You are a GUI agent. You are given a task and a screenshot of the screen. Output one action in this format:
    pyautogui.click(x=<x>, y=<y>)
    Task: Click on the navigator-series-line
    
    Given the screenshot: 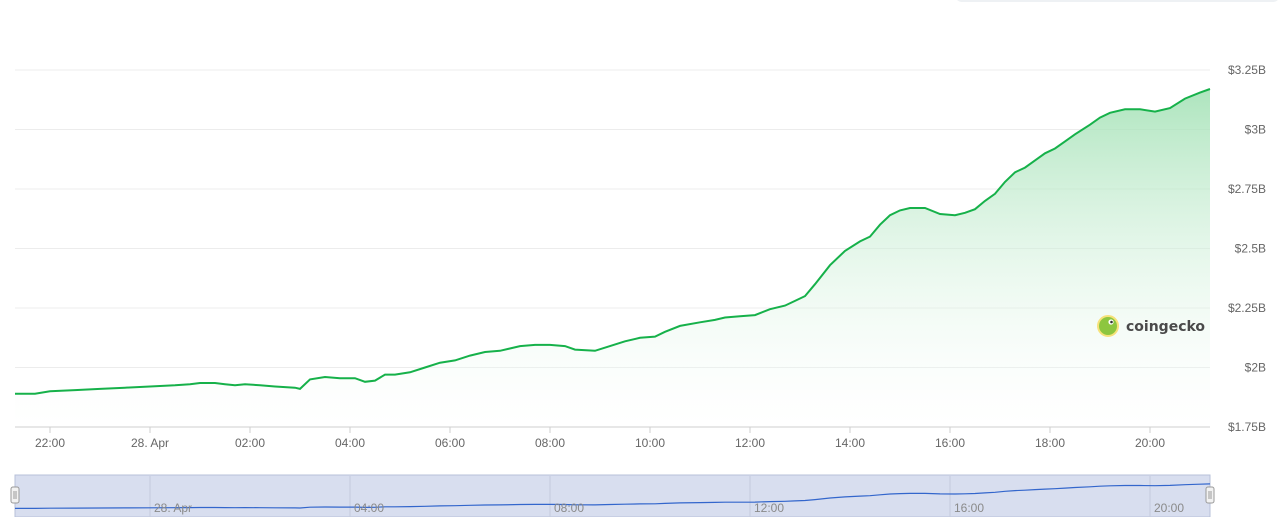 What is the action you would take?
    pyautogui.click(x=613, y=496)
    